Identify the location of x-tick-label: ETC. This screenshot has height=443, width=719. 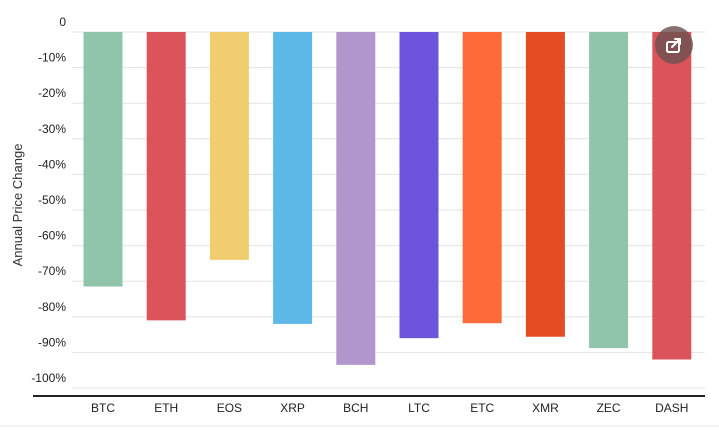
(482, 408).